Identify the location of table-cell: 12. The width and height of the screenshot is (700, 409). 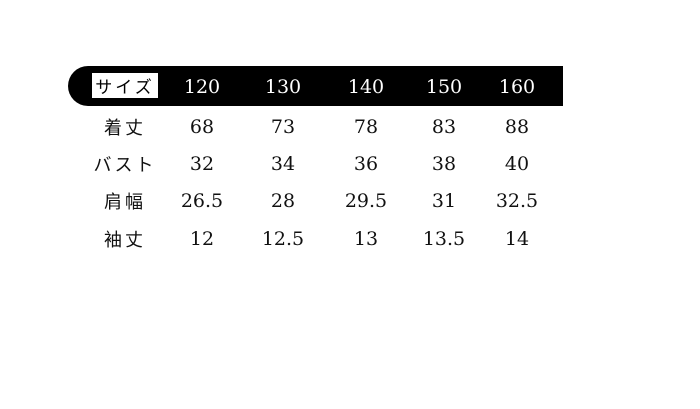
(202, 239).